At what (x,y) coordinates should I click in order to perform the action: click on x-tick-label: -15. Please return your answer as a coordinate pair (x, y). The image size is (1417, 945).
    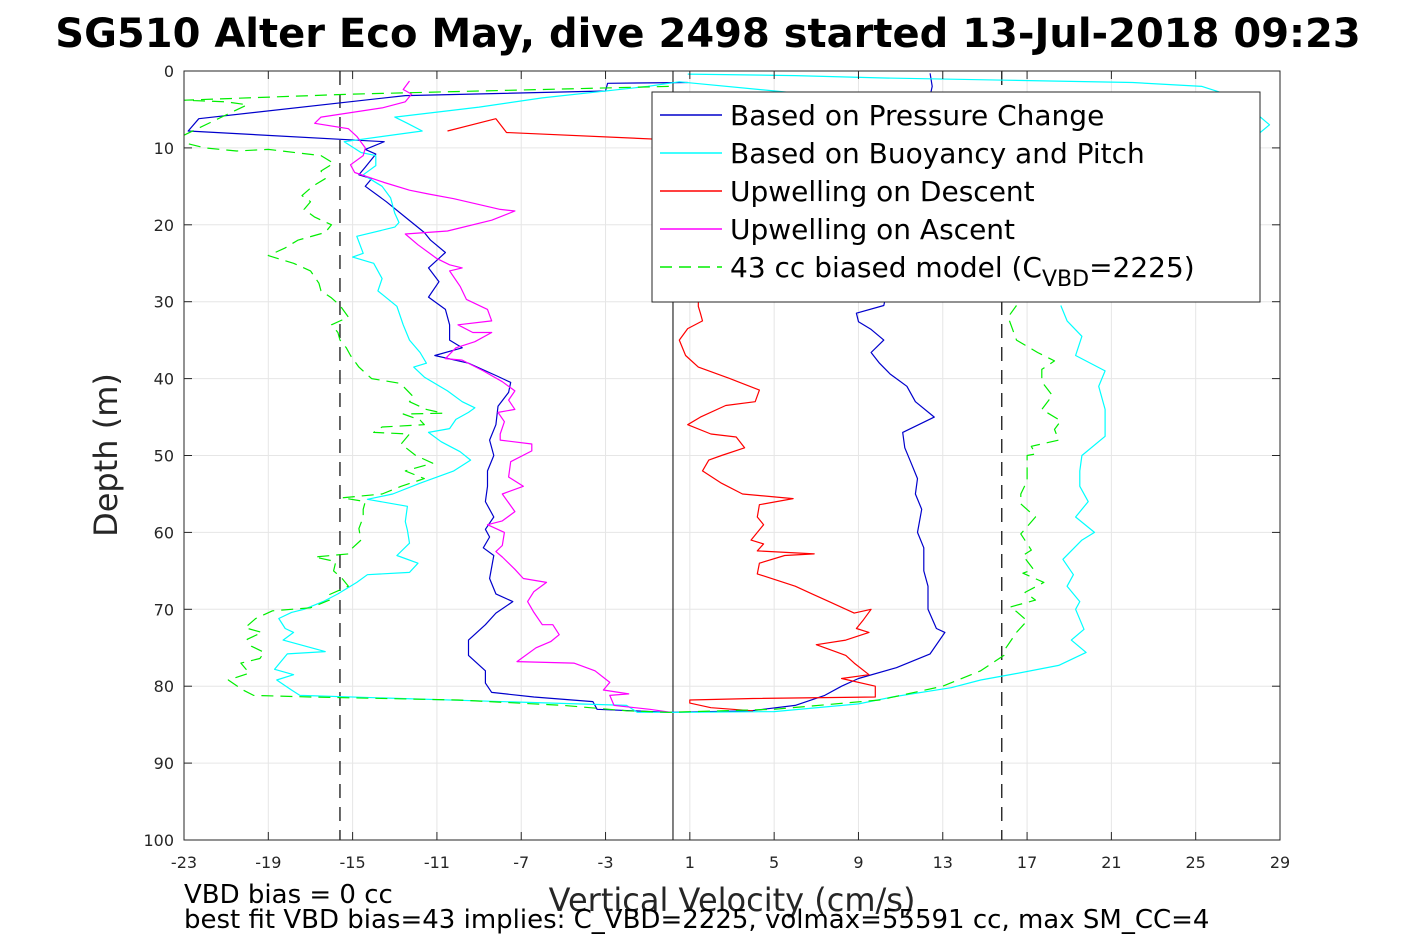
    Looking at the image, I should click on (353, 862).